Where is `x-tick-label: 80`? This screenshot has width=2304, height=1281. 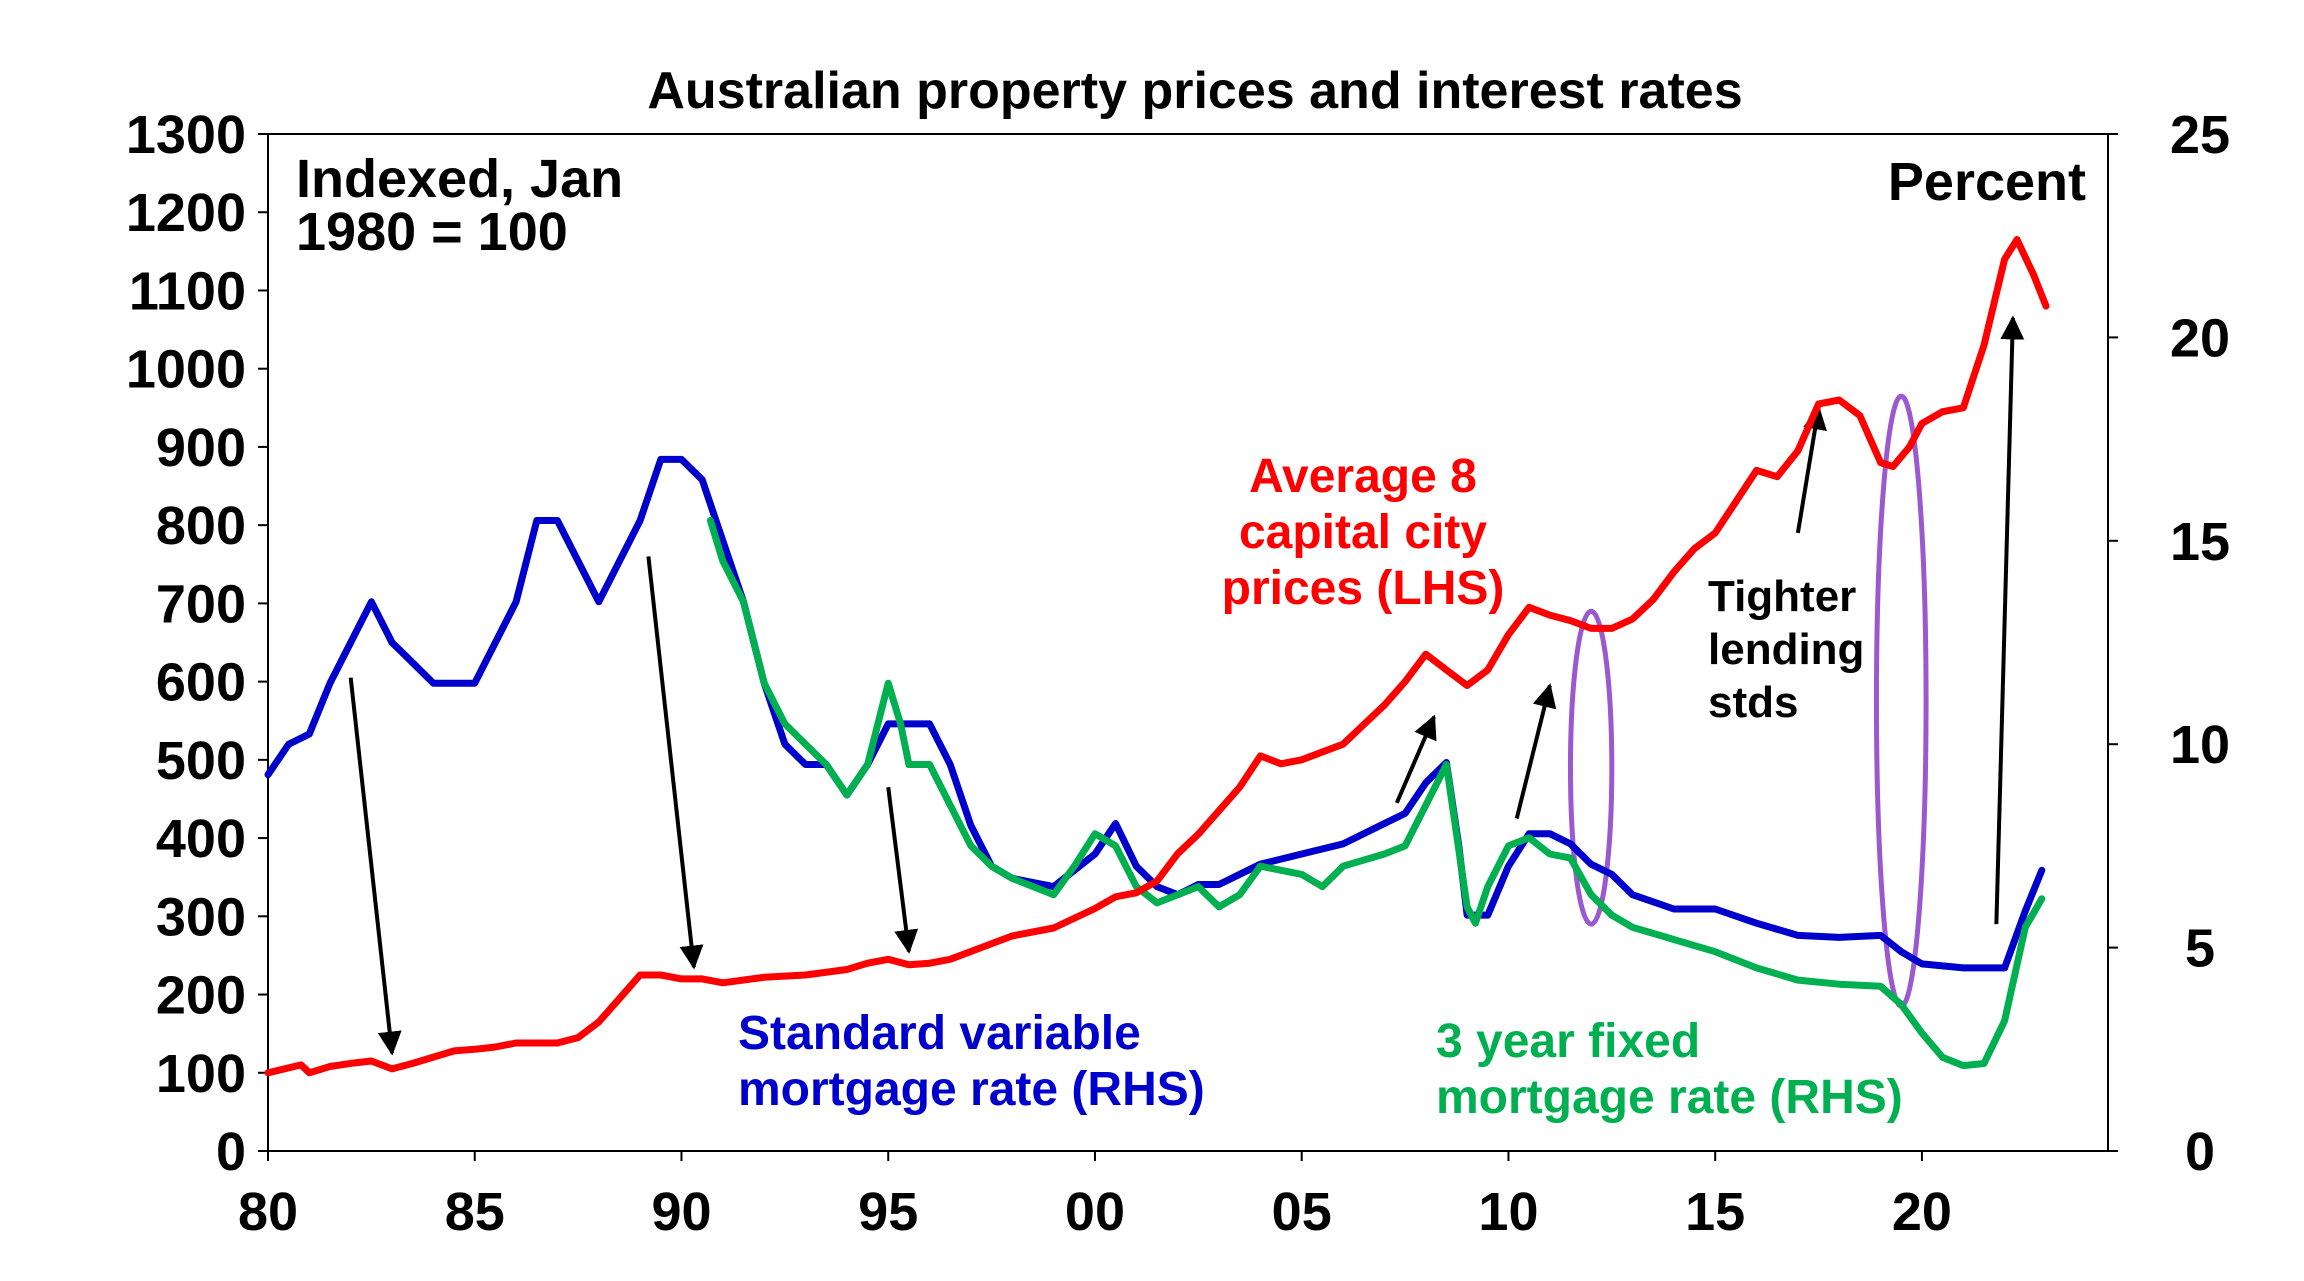
x-tick-label: 80 is located at coordinates (268, 1212).